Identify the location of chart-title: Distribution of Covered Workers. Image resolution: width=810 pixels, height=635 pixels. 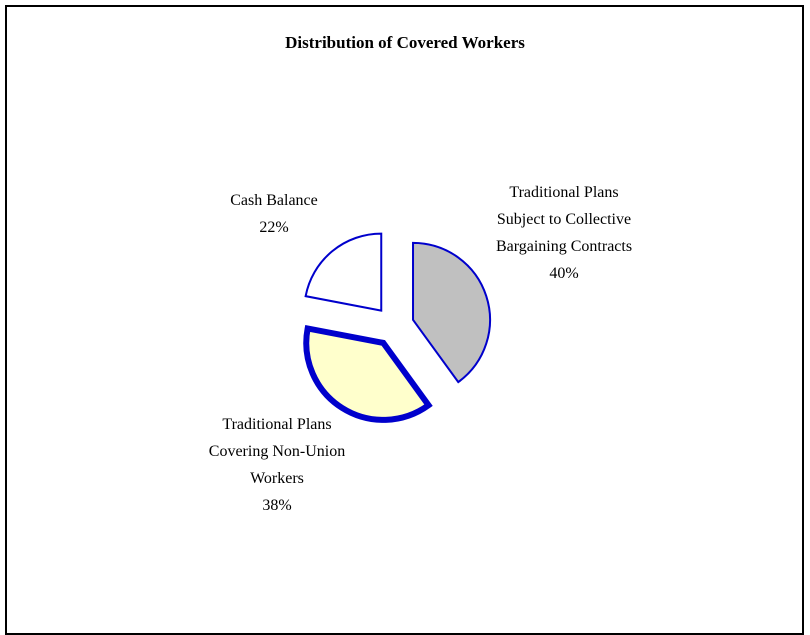
(405, 42).